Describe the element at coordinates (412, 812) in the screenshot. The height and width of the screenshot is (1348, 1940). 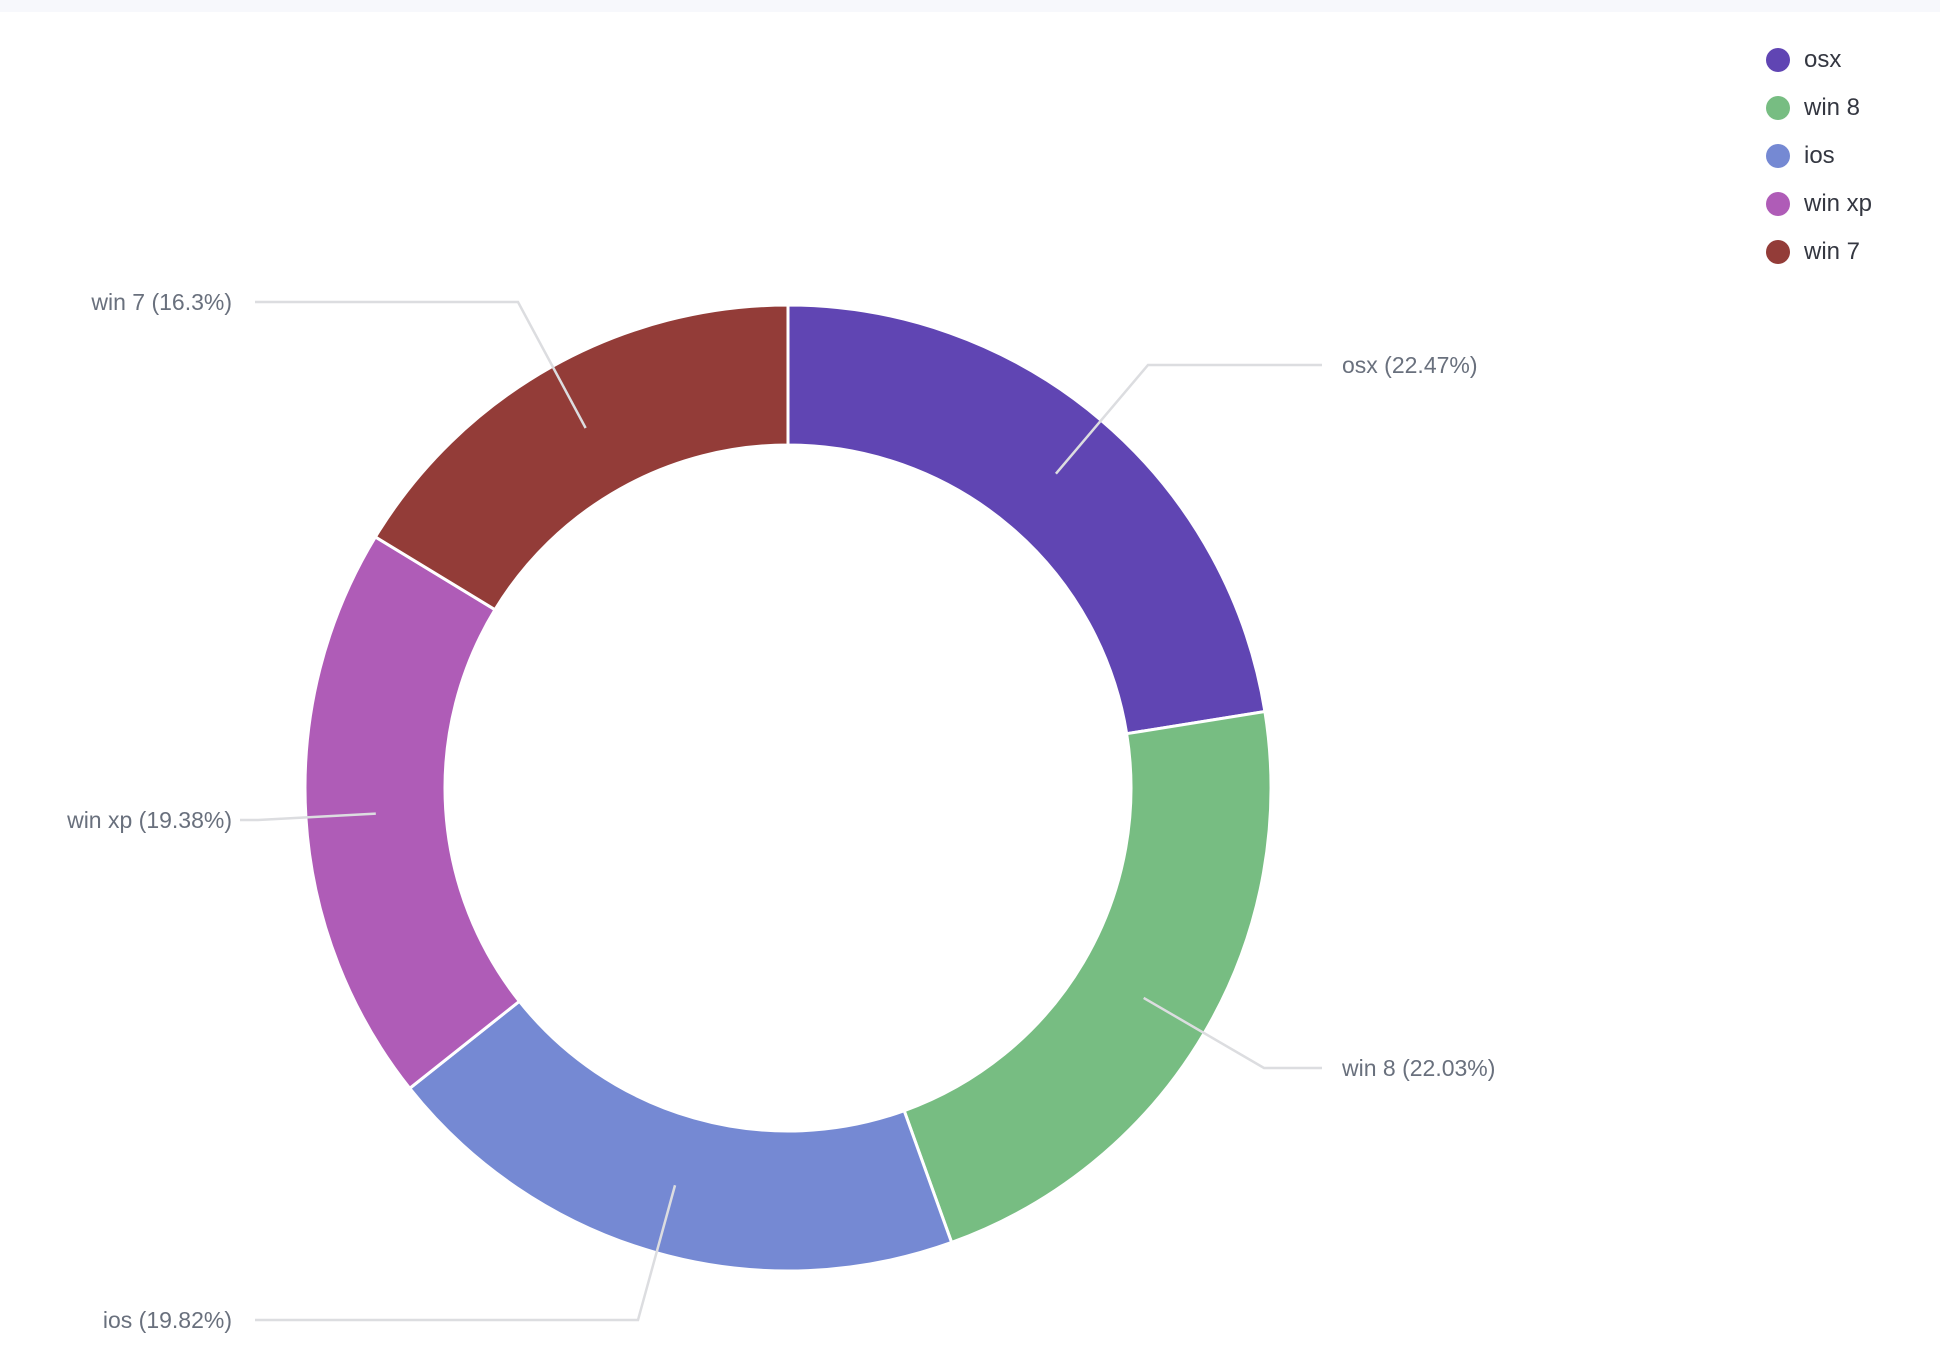
I see `slice-win-xp` at that location.